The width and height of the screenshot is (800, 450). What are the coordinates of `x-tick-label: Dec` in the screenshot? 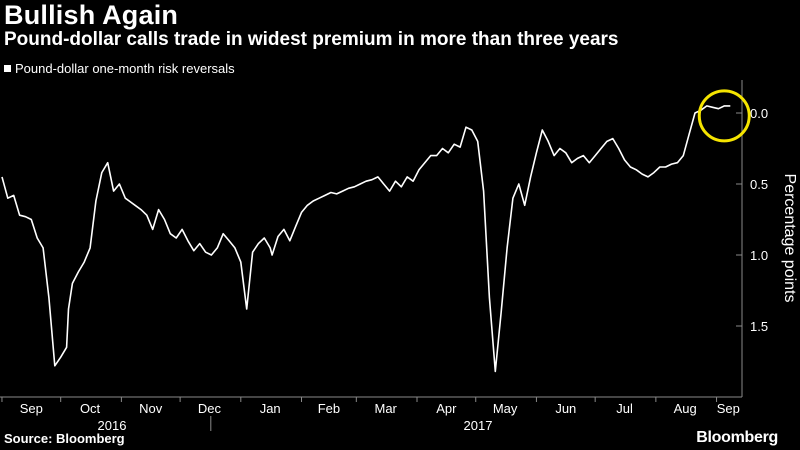 It's located at (210, 408).